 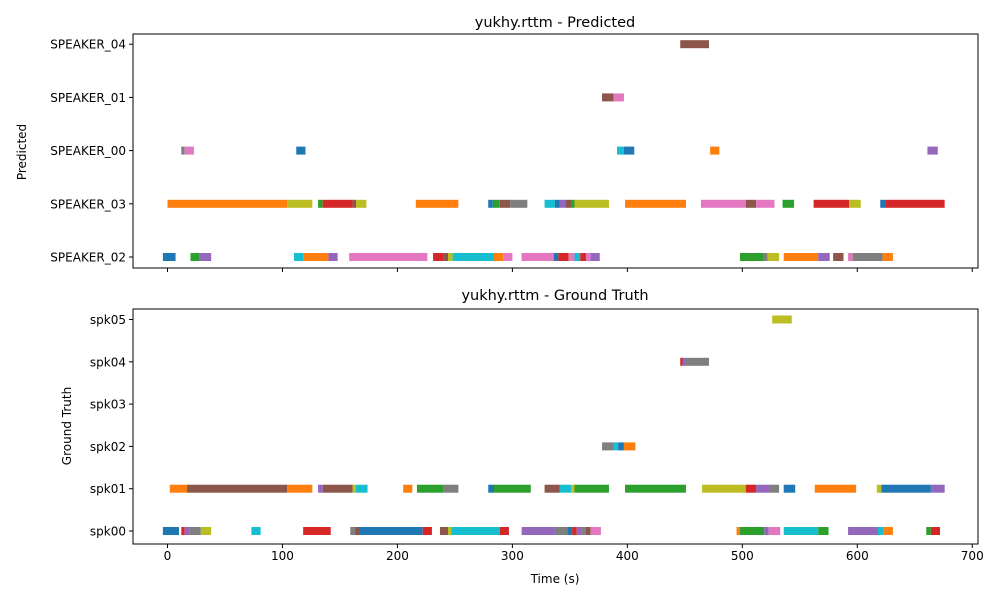 I want to click on x-tick-label-0: 0, so click(x=168, y=556).